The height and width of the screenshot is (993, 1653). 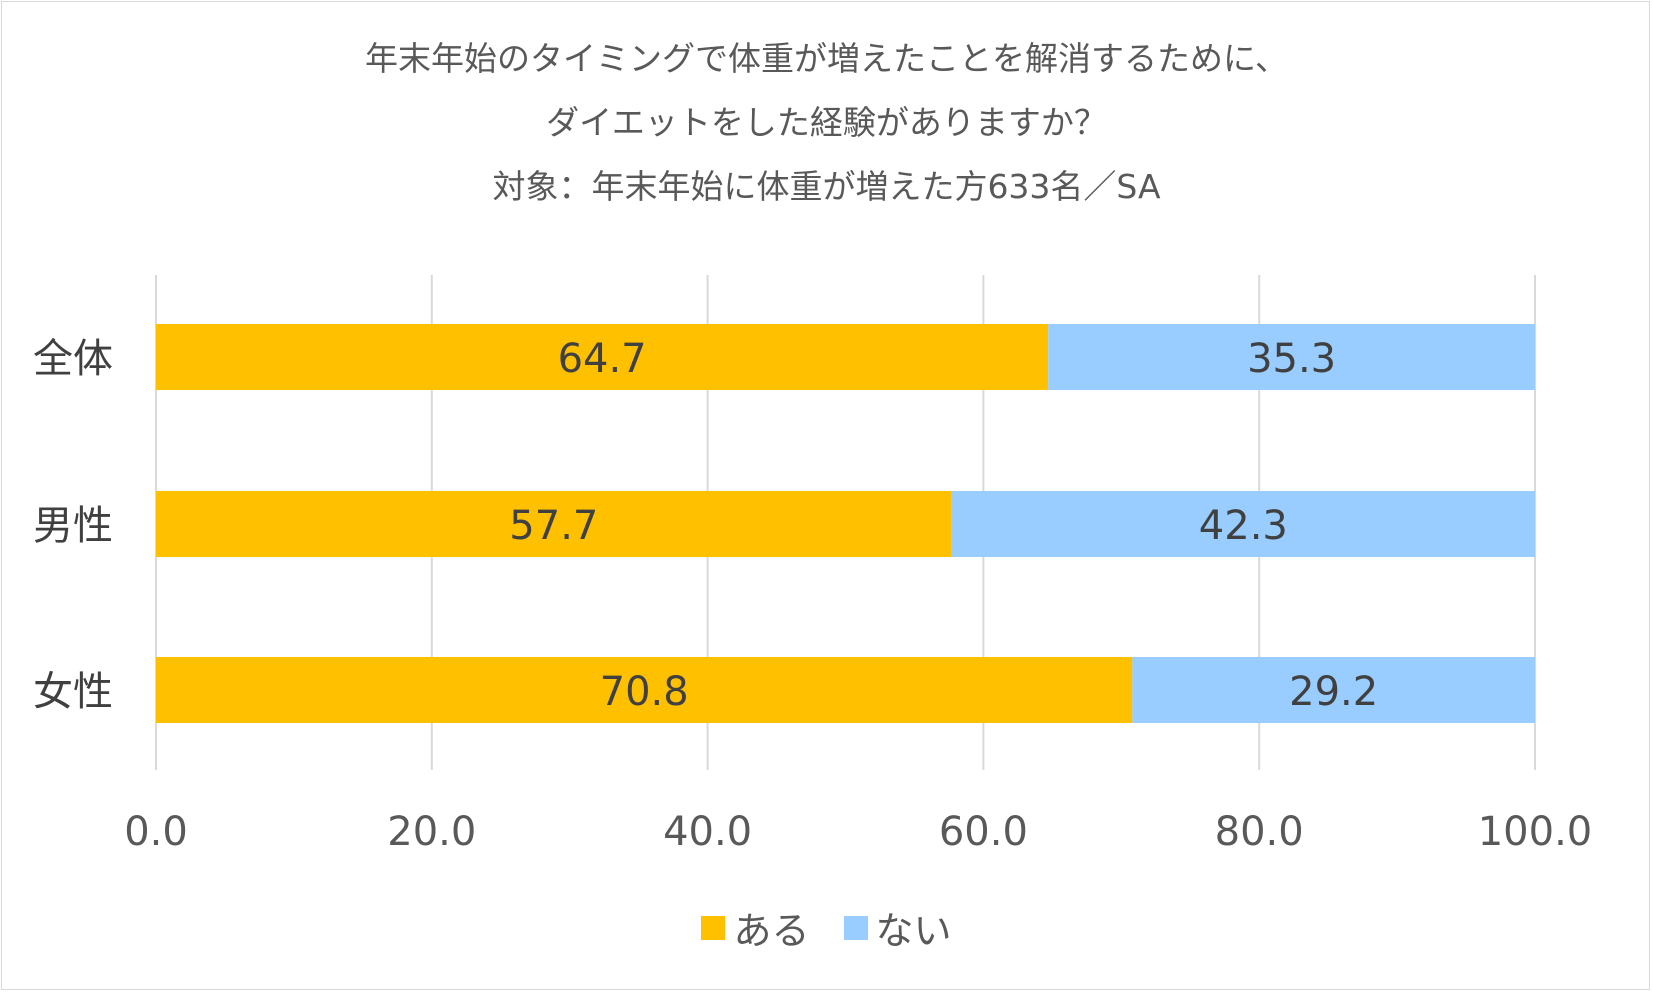 I want to click on data-label-aru-2: 70.8, so click(x=644, y=692).